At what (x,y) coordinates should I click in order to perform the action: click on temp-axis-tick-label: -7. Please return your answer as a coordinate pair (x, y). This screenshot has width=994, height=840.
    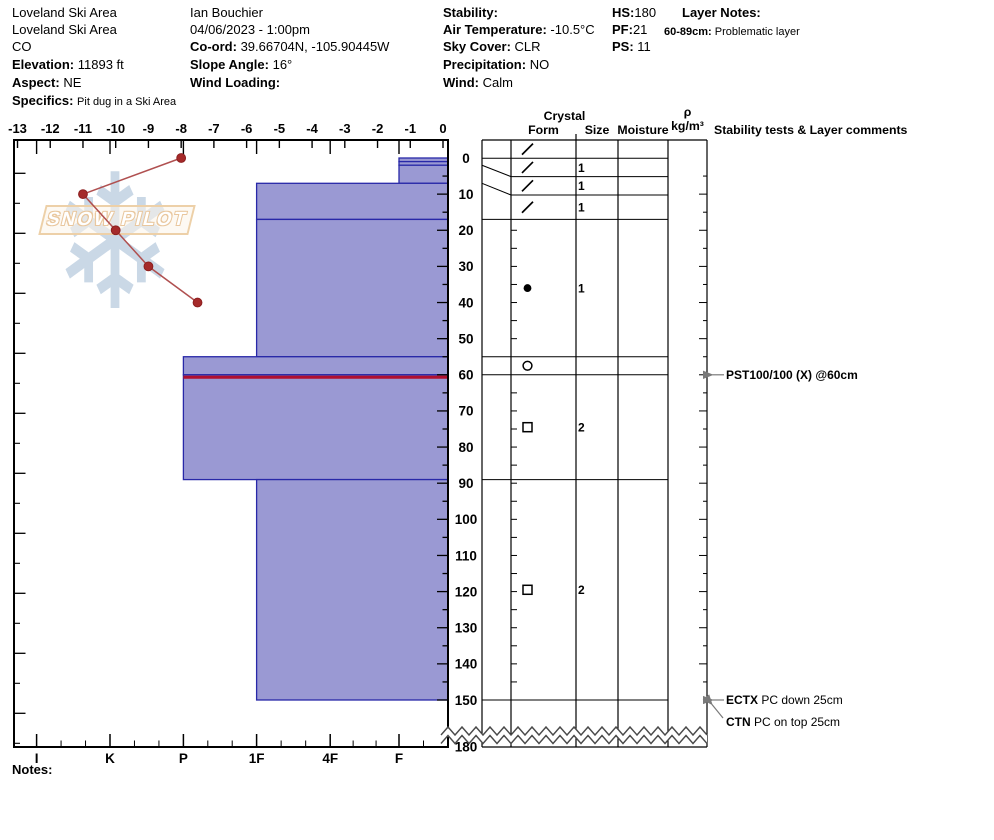
    Looking at the image, I should click on (214, 128).